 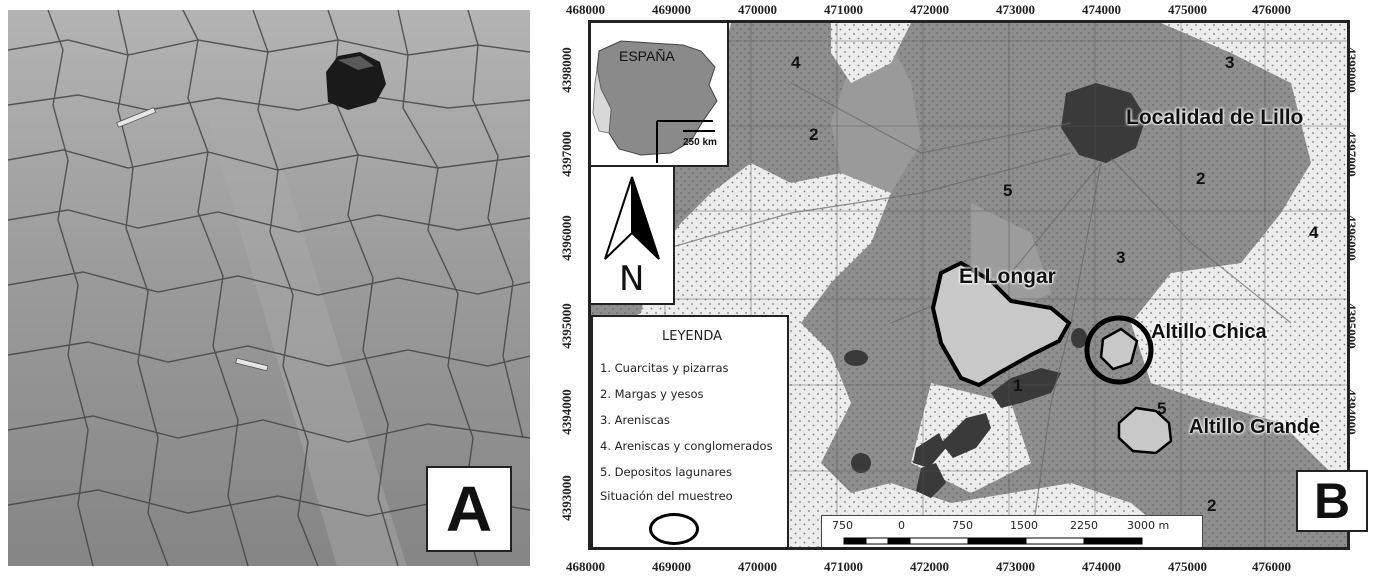 I want to click on unit-number: 1, so click(x=1018, y=385).